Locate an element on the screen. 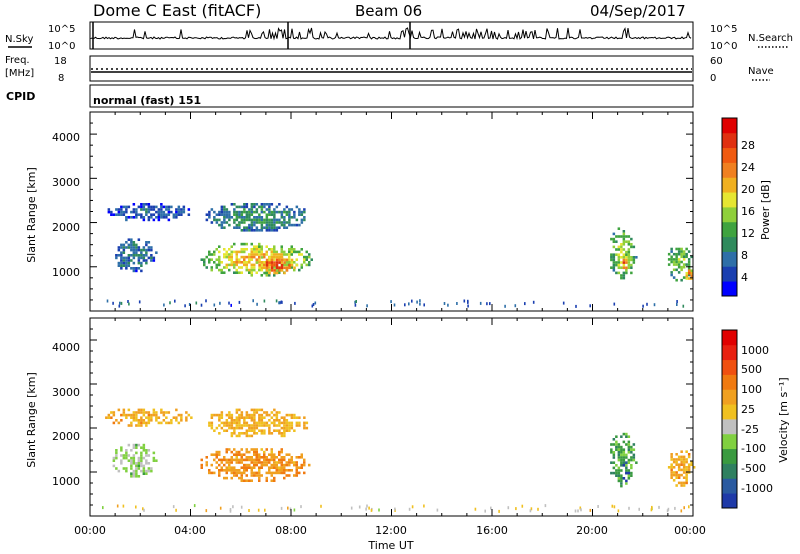 This screenshot has width=800, height=554. power-cbar-label: Power [dB] is located at coordinates (765, 210).